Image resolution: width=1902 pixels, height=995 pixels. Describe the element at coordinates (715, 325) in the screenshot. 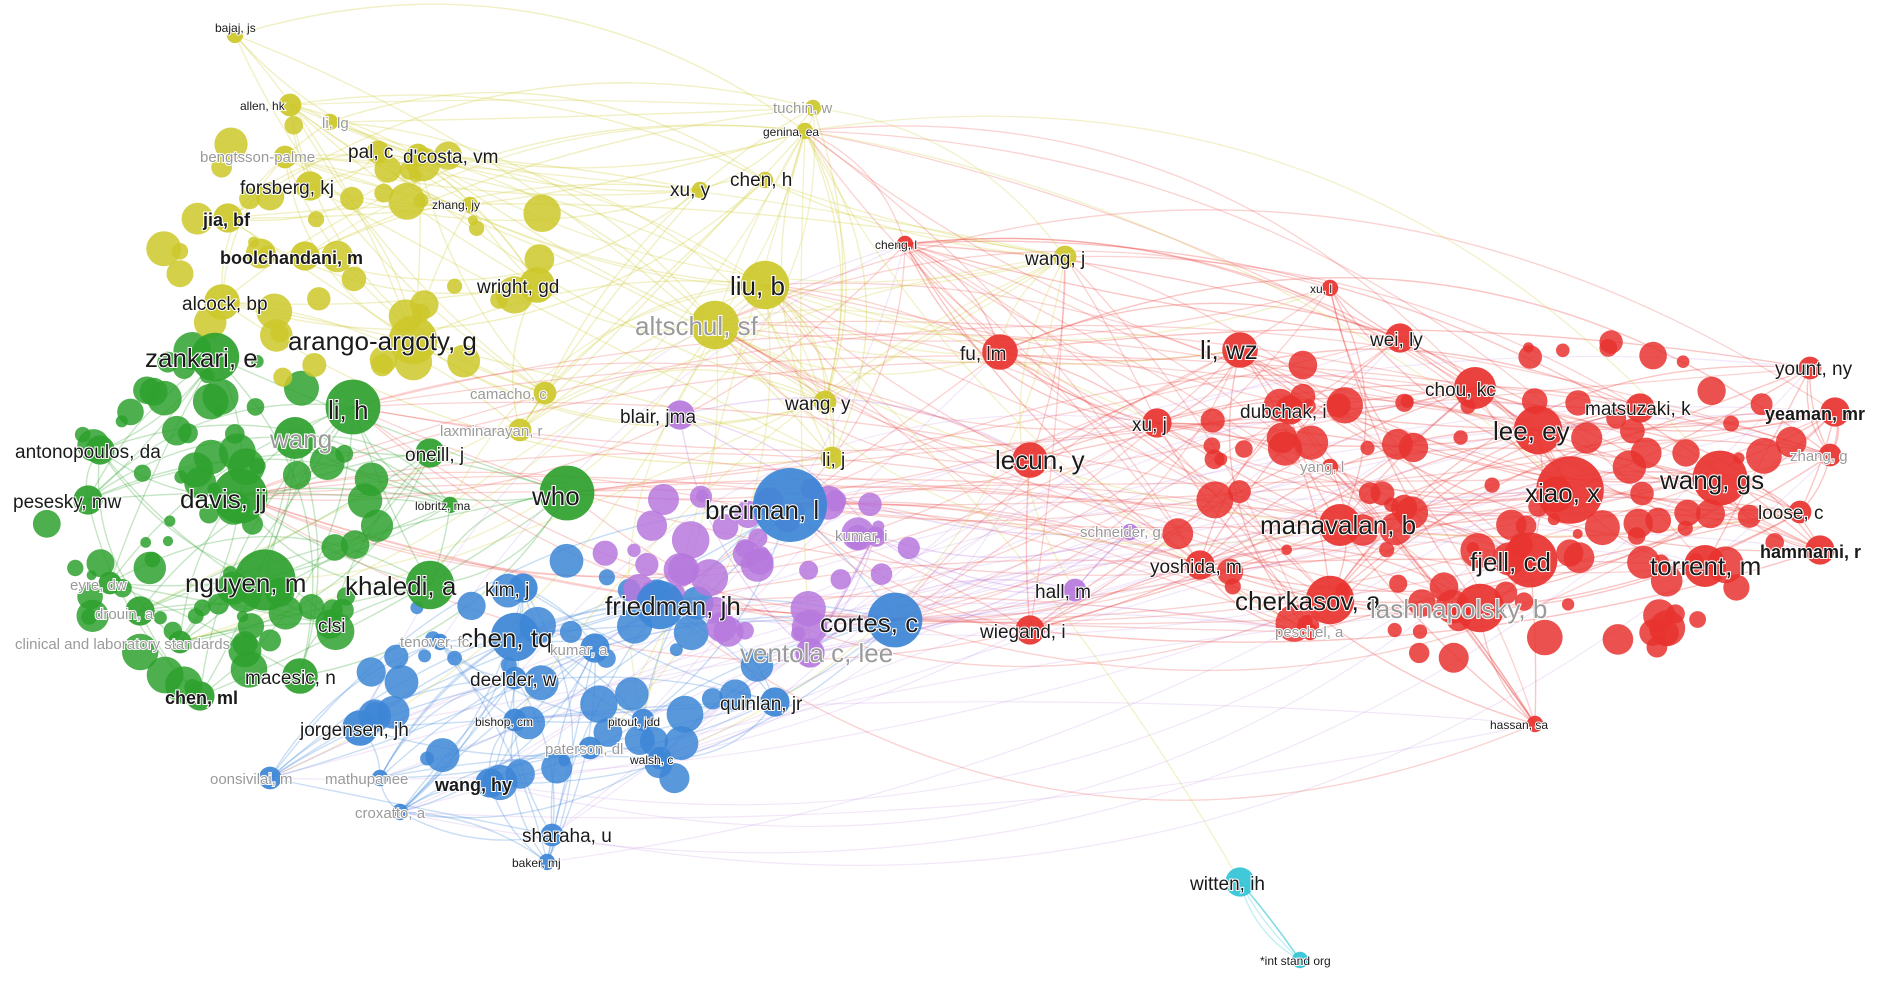

I see `node-altschul` at that location.